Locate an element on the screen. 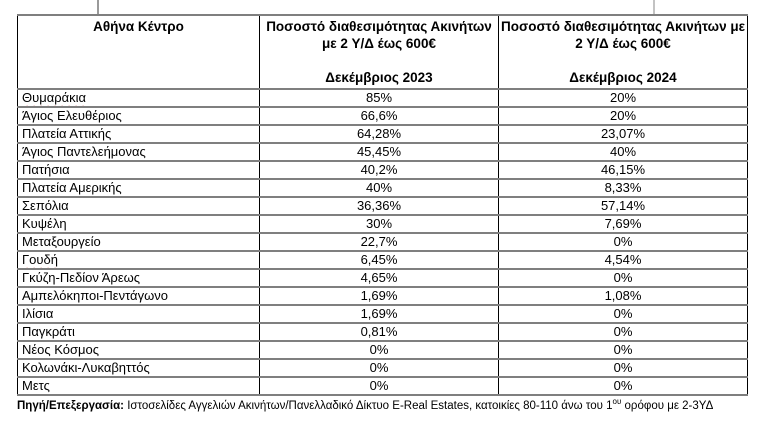  header-area: Αθήνα Κέντρο is located at coordinates (138, 52).